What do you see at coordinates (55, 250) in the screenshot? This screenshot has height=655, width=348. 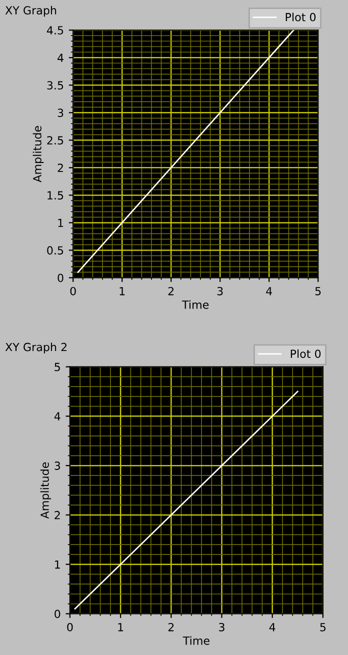 I see `y-tick-label: 0.5` at bounding box center [55, 250].